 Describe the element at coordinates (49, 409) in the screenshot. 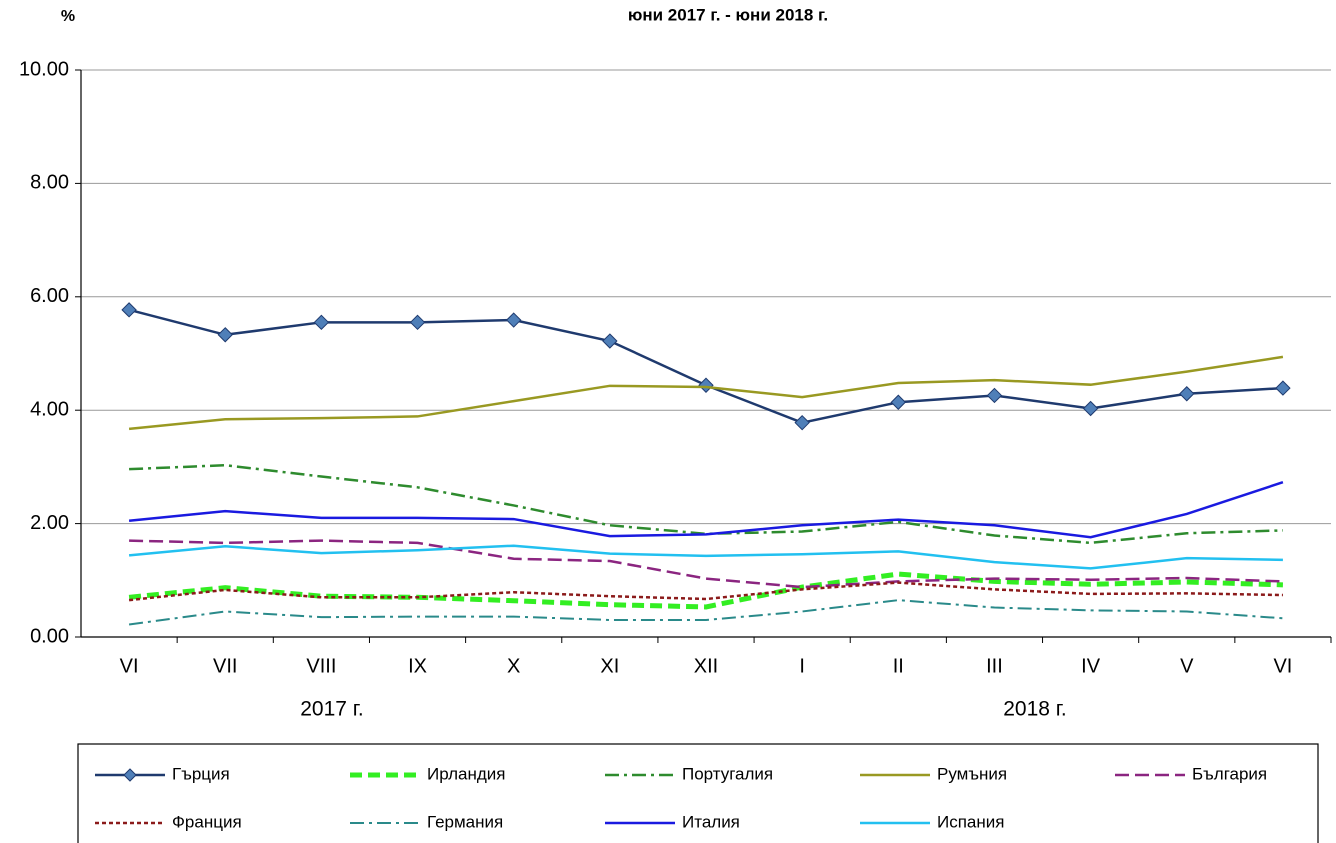

I see `y-tick-label: 4.00` at that location.